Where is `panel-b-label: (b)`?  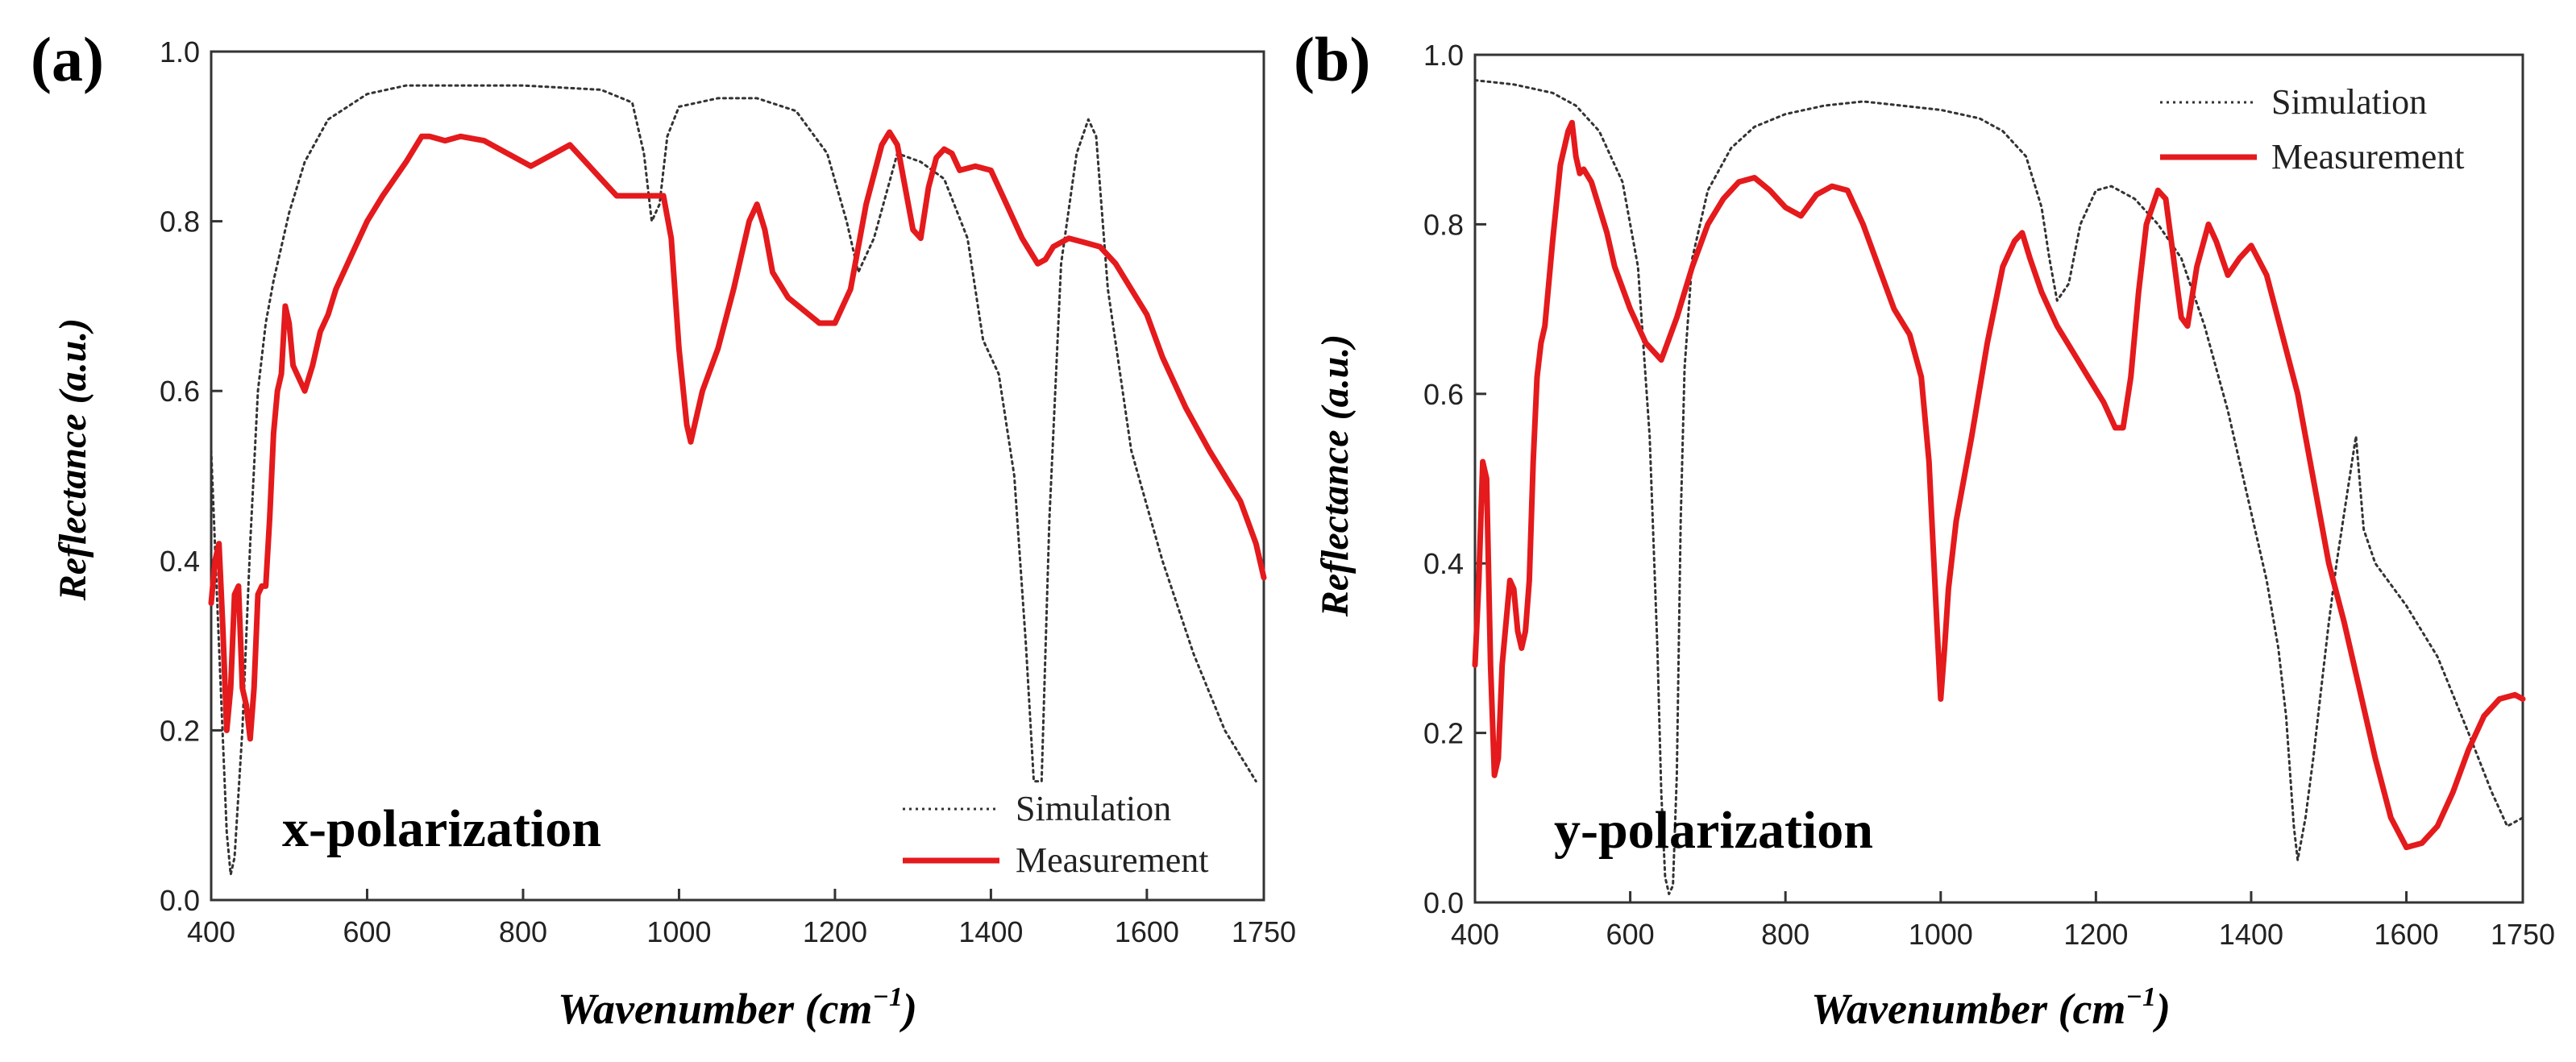
panel-b-label: (b) is located at coordinates (1332, 59).